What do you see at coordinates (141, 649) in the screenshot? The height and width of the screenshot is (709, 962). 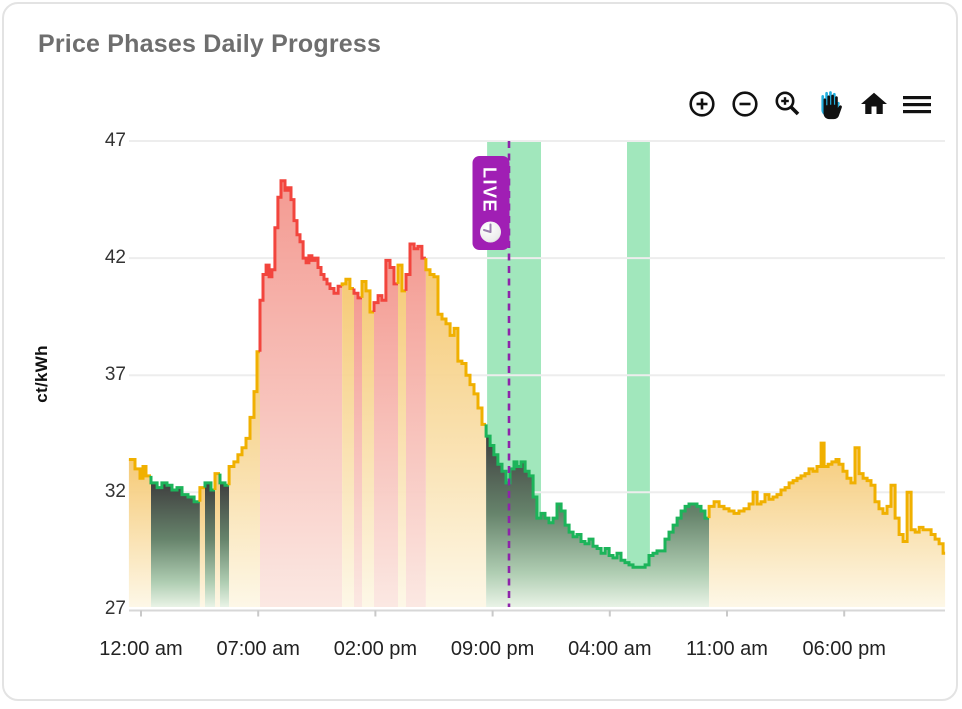 I see `x-tick-label: 12:00 am` at bounding box center [141, 649].